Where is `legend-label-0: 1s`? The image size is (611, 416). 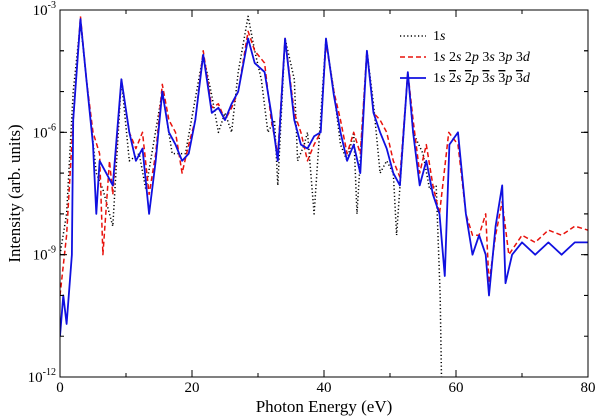
legend-label-0: 1s is located at coordinates (439, 36).